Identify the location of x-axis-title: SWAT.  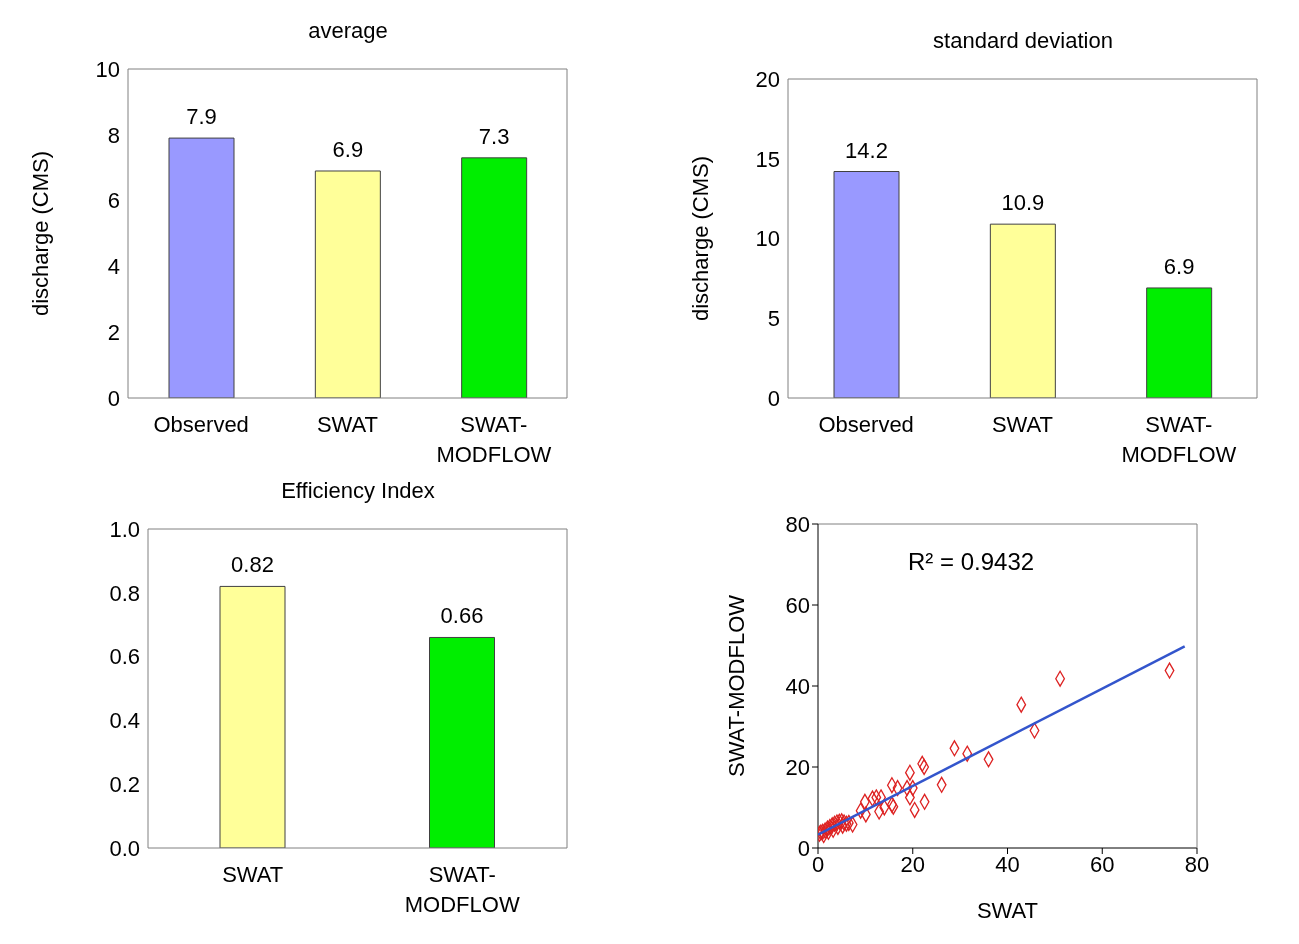
(1007, 910).